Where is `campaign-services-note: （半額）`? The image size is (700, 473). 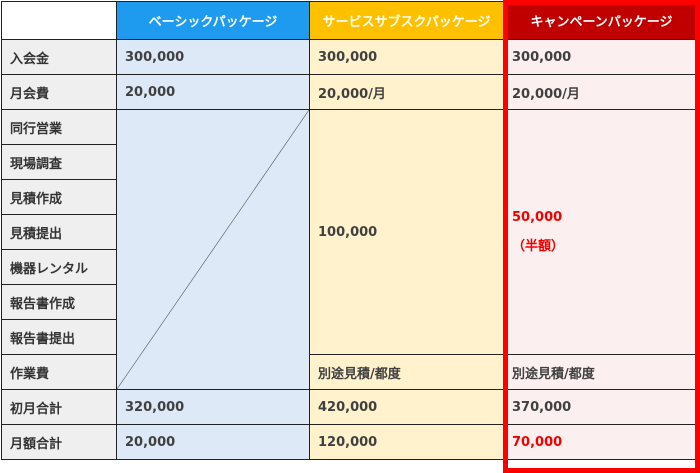
campaign-services-note: （半額） is located at coordinates (538, 246).